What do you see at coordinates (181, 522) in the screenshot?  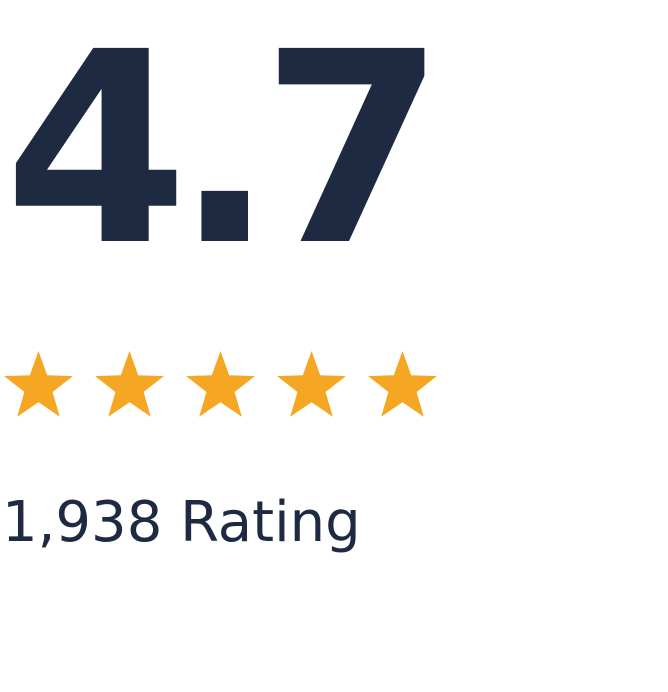 I see `rating-count: 1,938 Rating` at bounding box center [181, 522].